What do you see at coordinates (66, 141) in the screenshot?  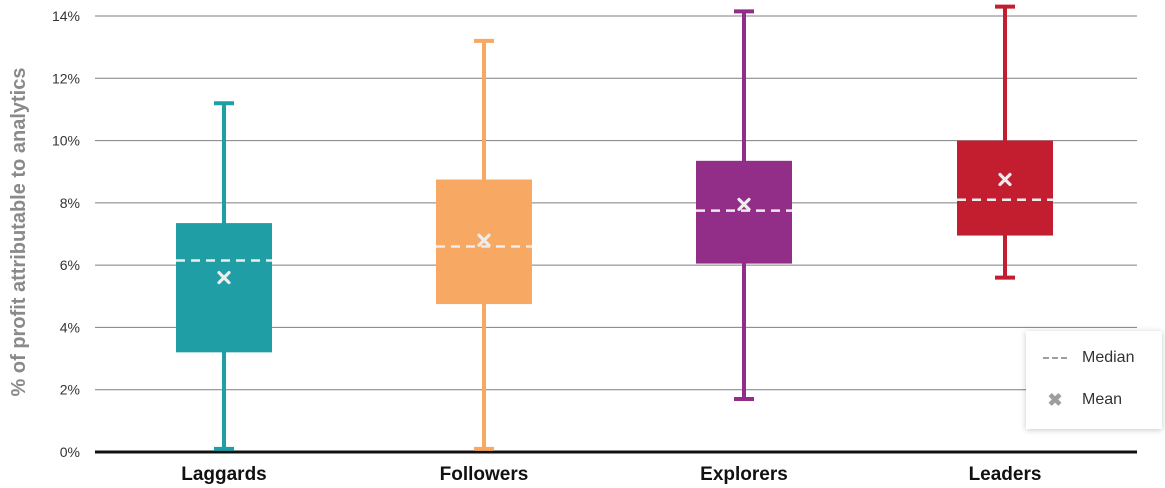 I see `y-tick-label: 10%` at bounding box center [66, 141].